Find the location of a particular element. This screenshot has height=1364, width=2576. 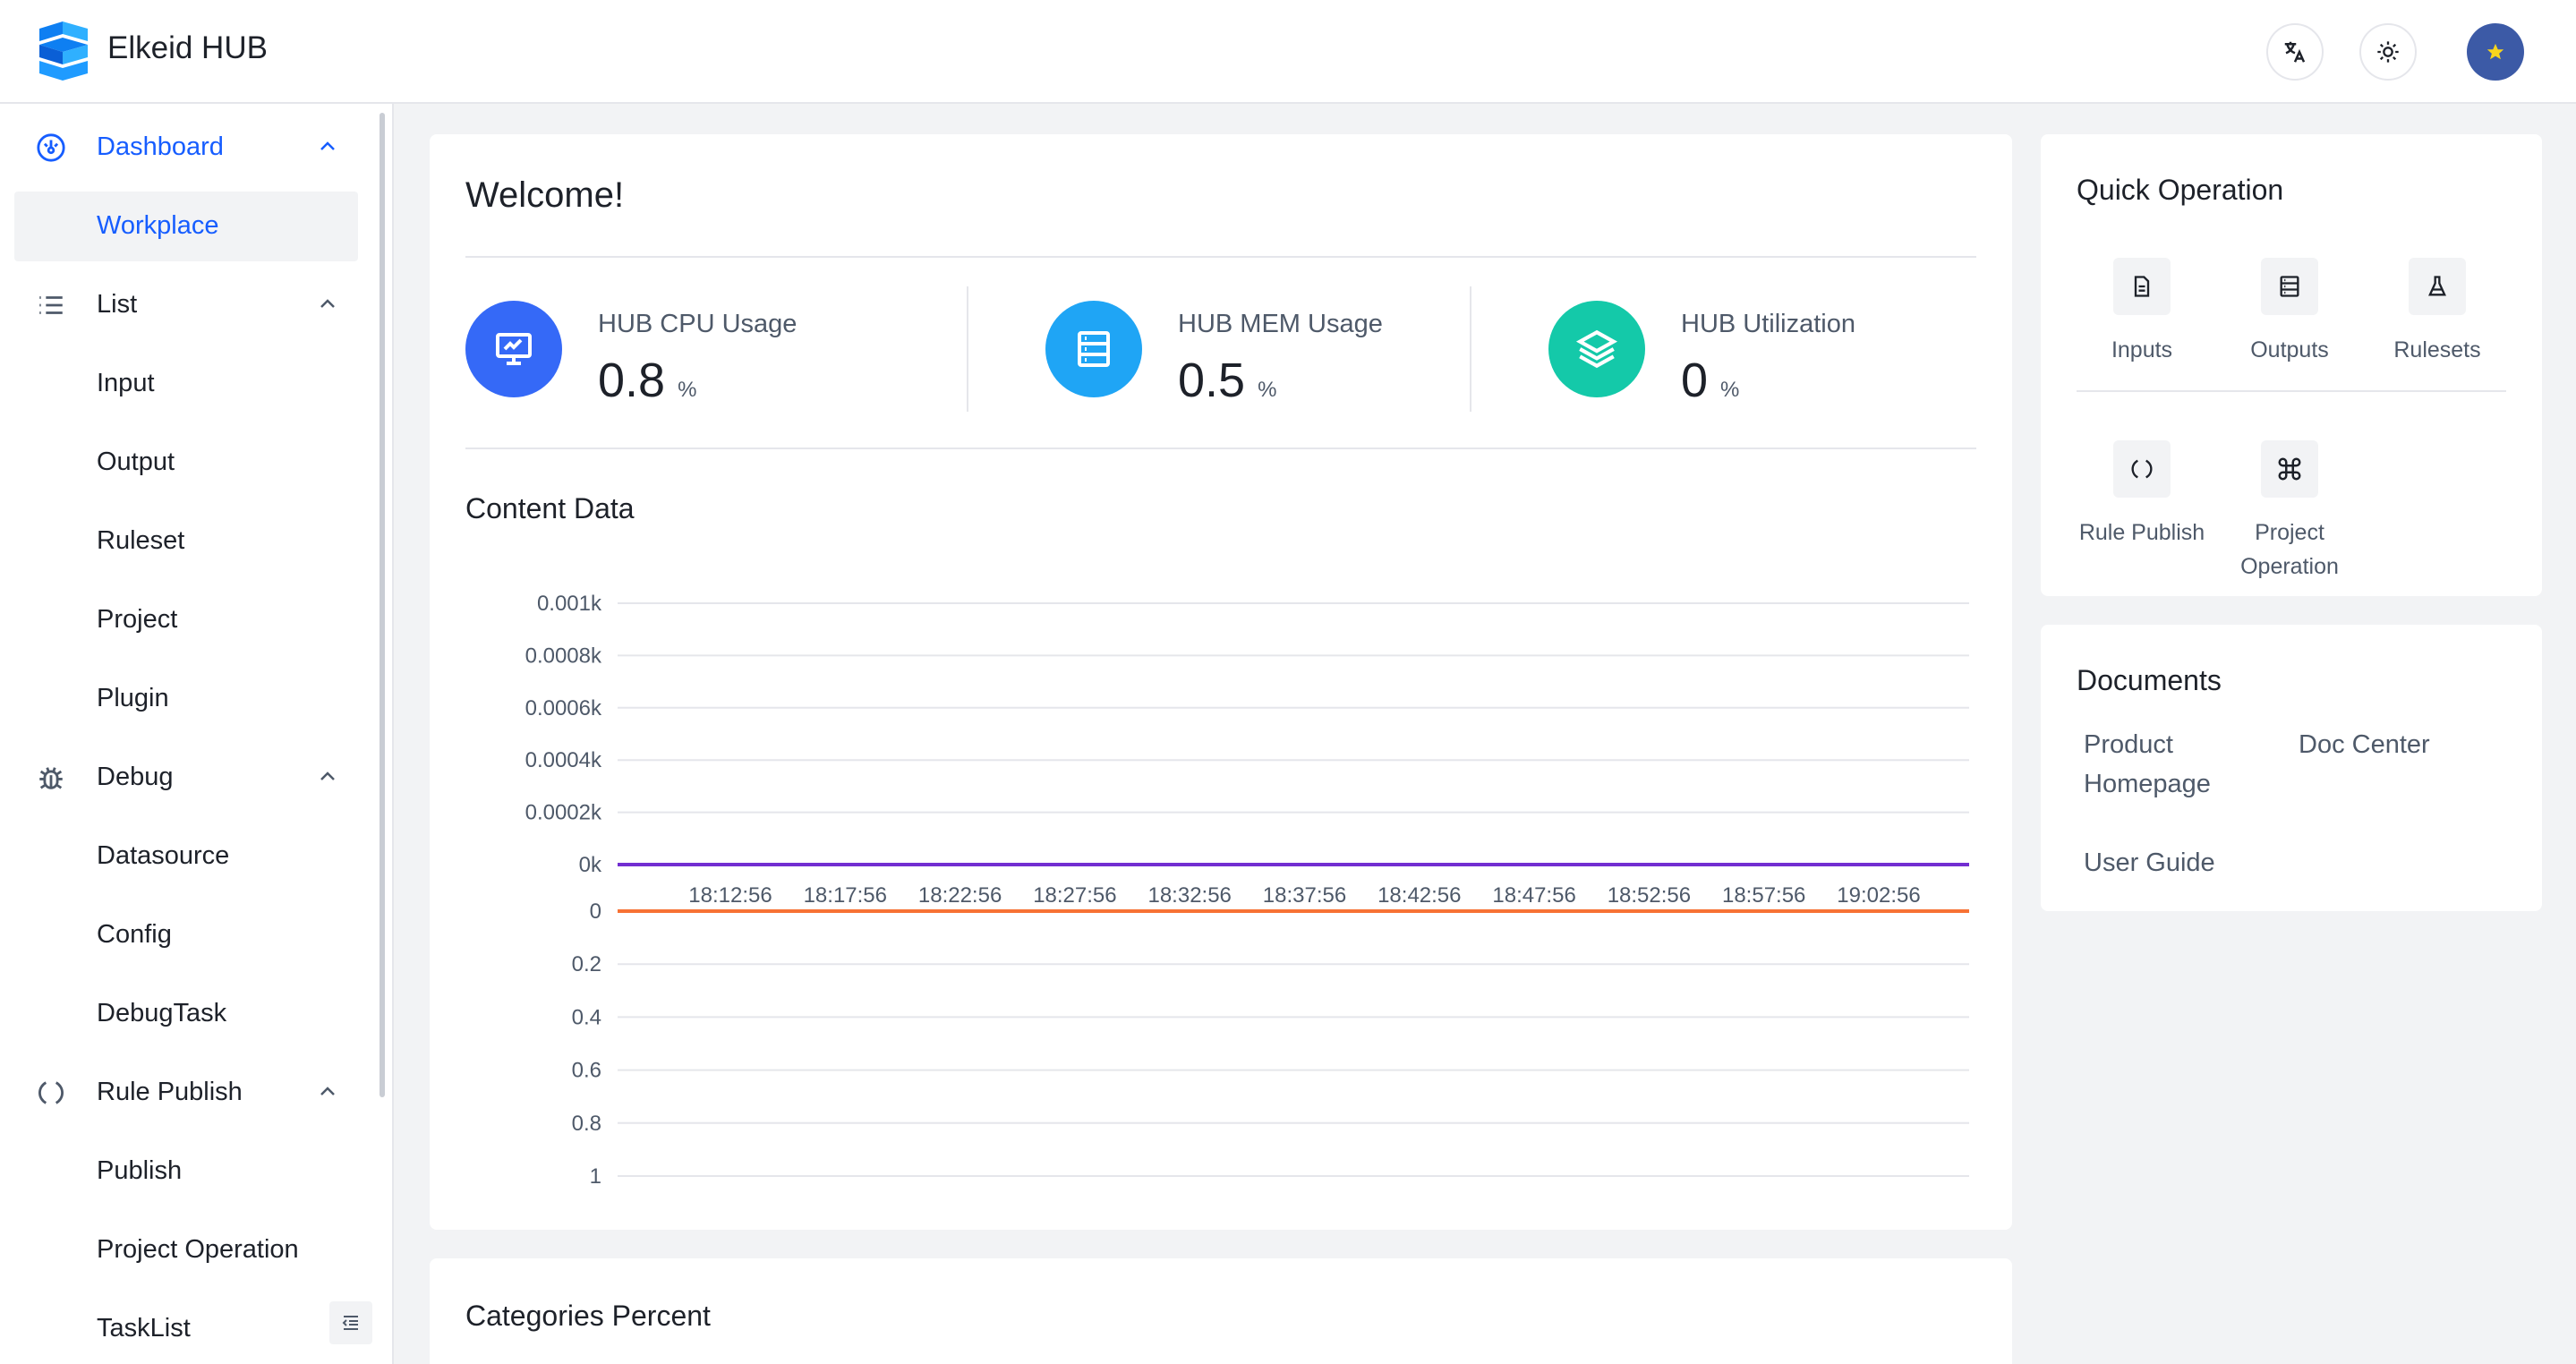

file-icon is located at coordinates (2142, 286).